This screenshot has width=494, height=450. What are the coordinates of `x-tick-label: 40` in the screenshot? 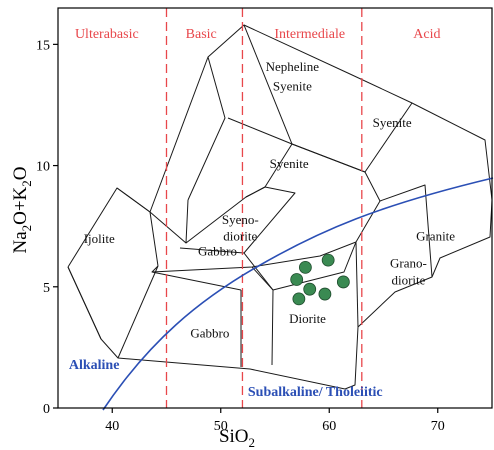 It's located at (112, 426).